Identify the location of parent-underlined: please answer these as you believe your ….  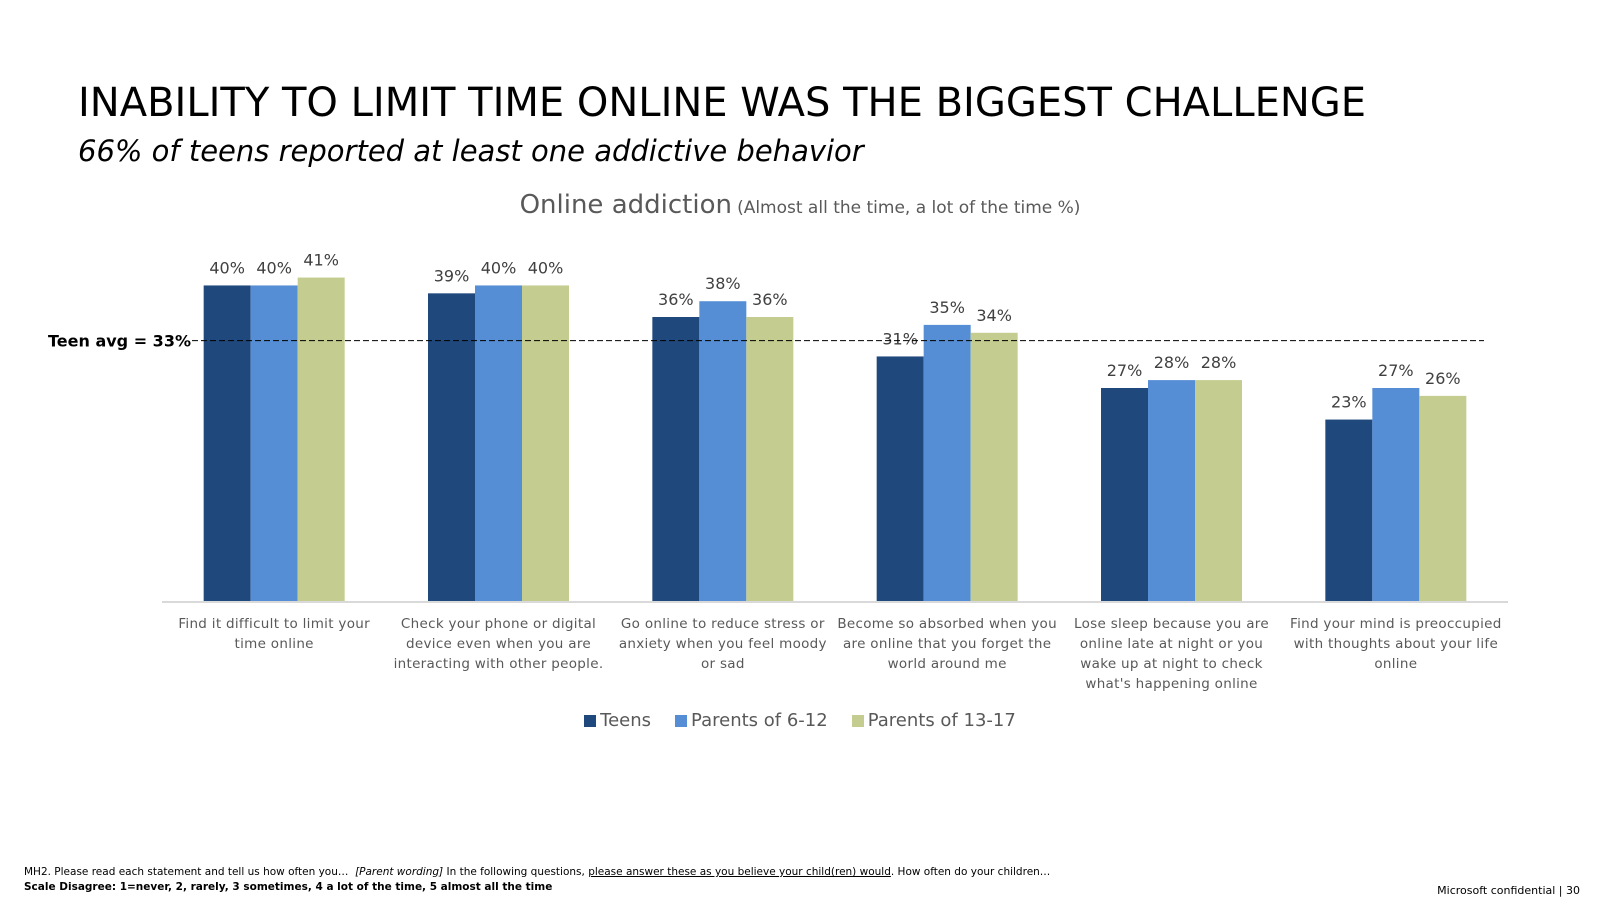
(739, 872).